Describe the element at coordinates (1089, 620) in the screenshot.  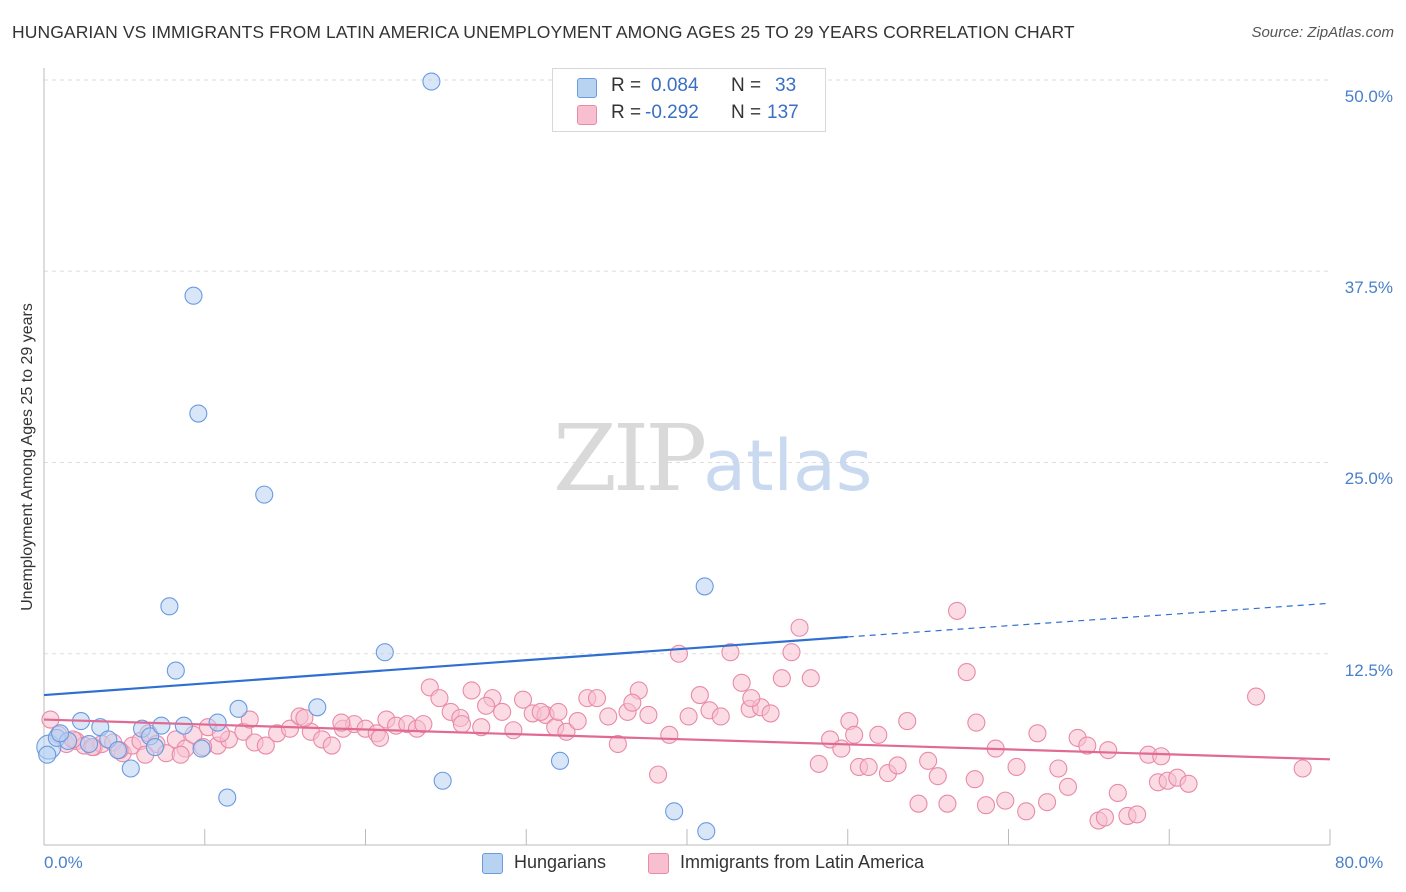
I see `trend-line-hungarians-projection` at that location.